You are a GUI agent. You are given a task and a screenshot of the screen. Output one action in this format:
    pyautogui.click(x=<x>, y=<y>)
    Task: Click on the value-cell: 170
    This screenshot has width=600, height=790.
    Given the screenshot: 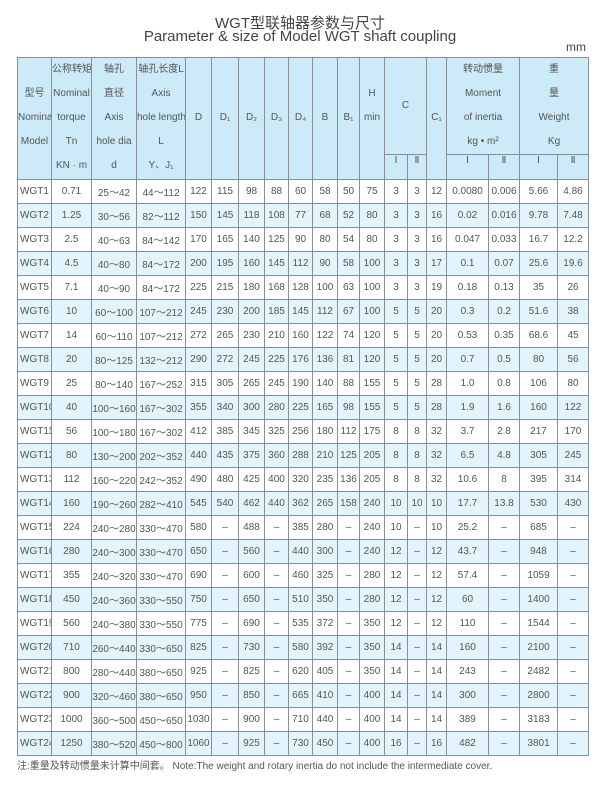 What is the action you would take?
    pyautogui.click(x=198, y=239)
    